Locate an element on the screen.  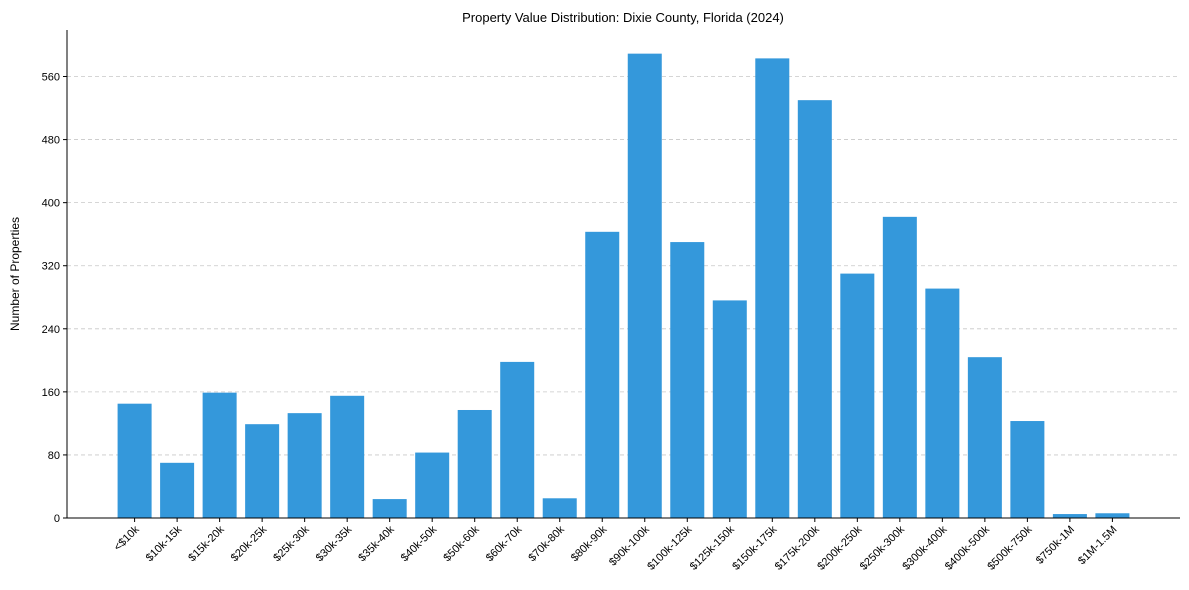
x-tick-label: $200k-250k is located at coordinates (839, 547).